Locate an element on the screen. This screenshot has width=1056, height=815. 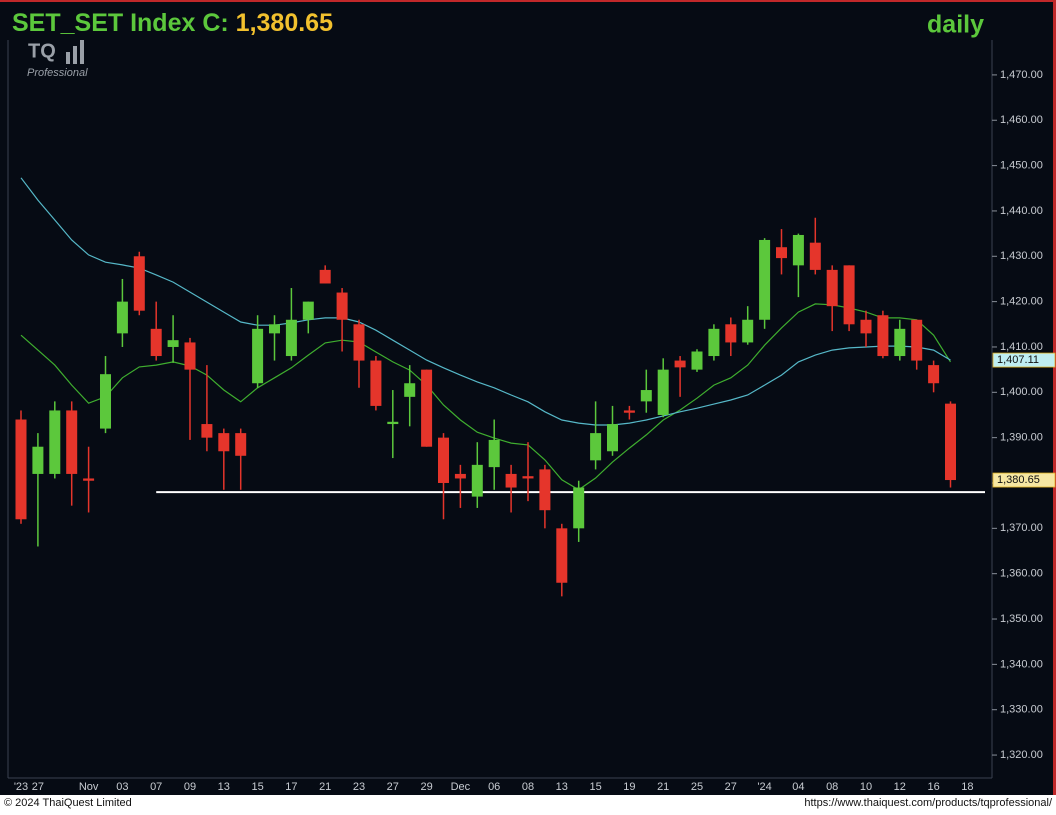
x-tick-label: '23 is located at coordinates (21, 787).